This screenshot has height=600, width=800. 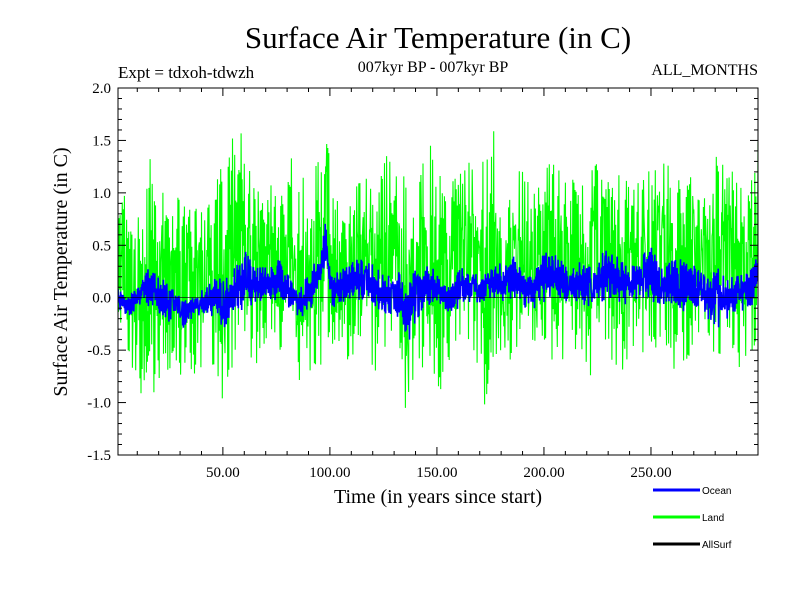 I want to click on chart-title: Surface Air Temperature (in C), so click(x=438, y=37).